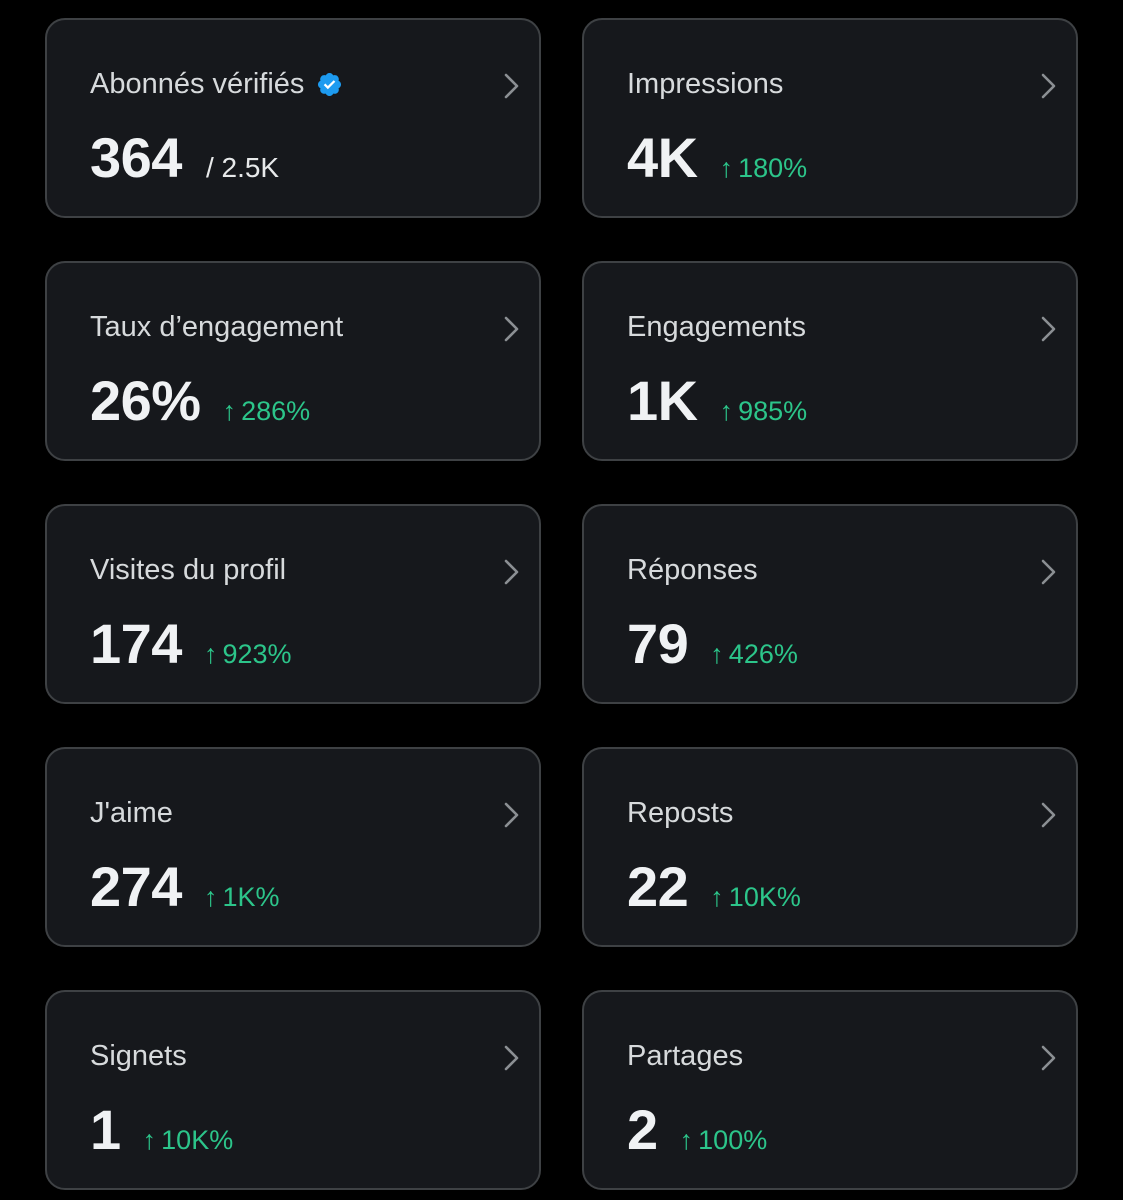 The width and height of the screenshot is (1123, 1200). I want to click on card-title-label: Reposts, so click(680, 813).